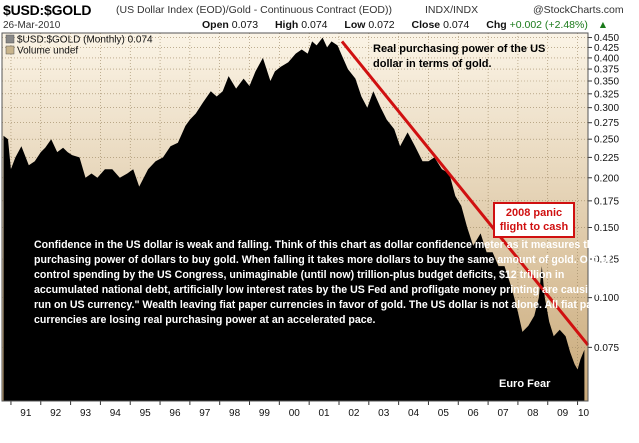 This screenshot has height=443, width=639. What do you see at coordinates (47, 10) in the screenshot?
I see `symbol-title: $USD:$GOLD` at bounding box center [47, 10].